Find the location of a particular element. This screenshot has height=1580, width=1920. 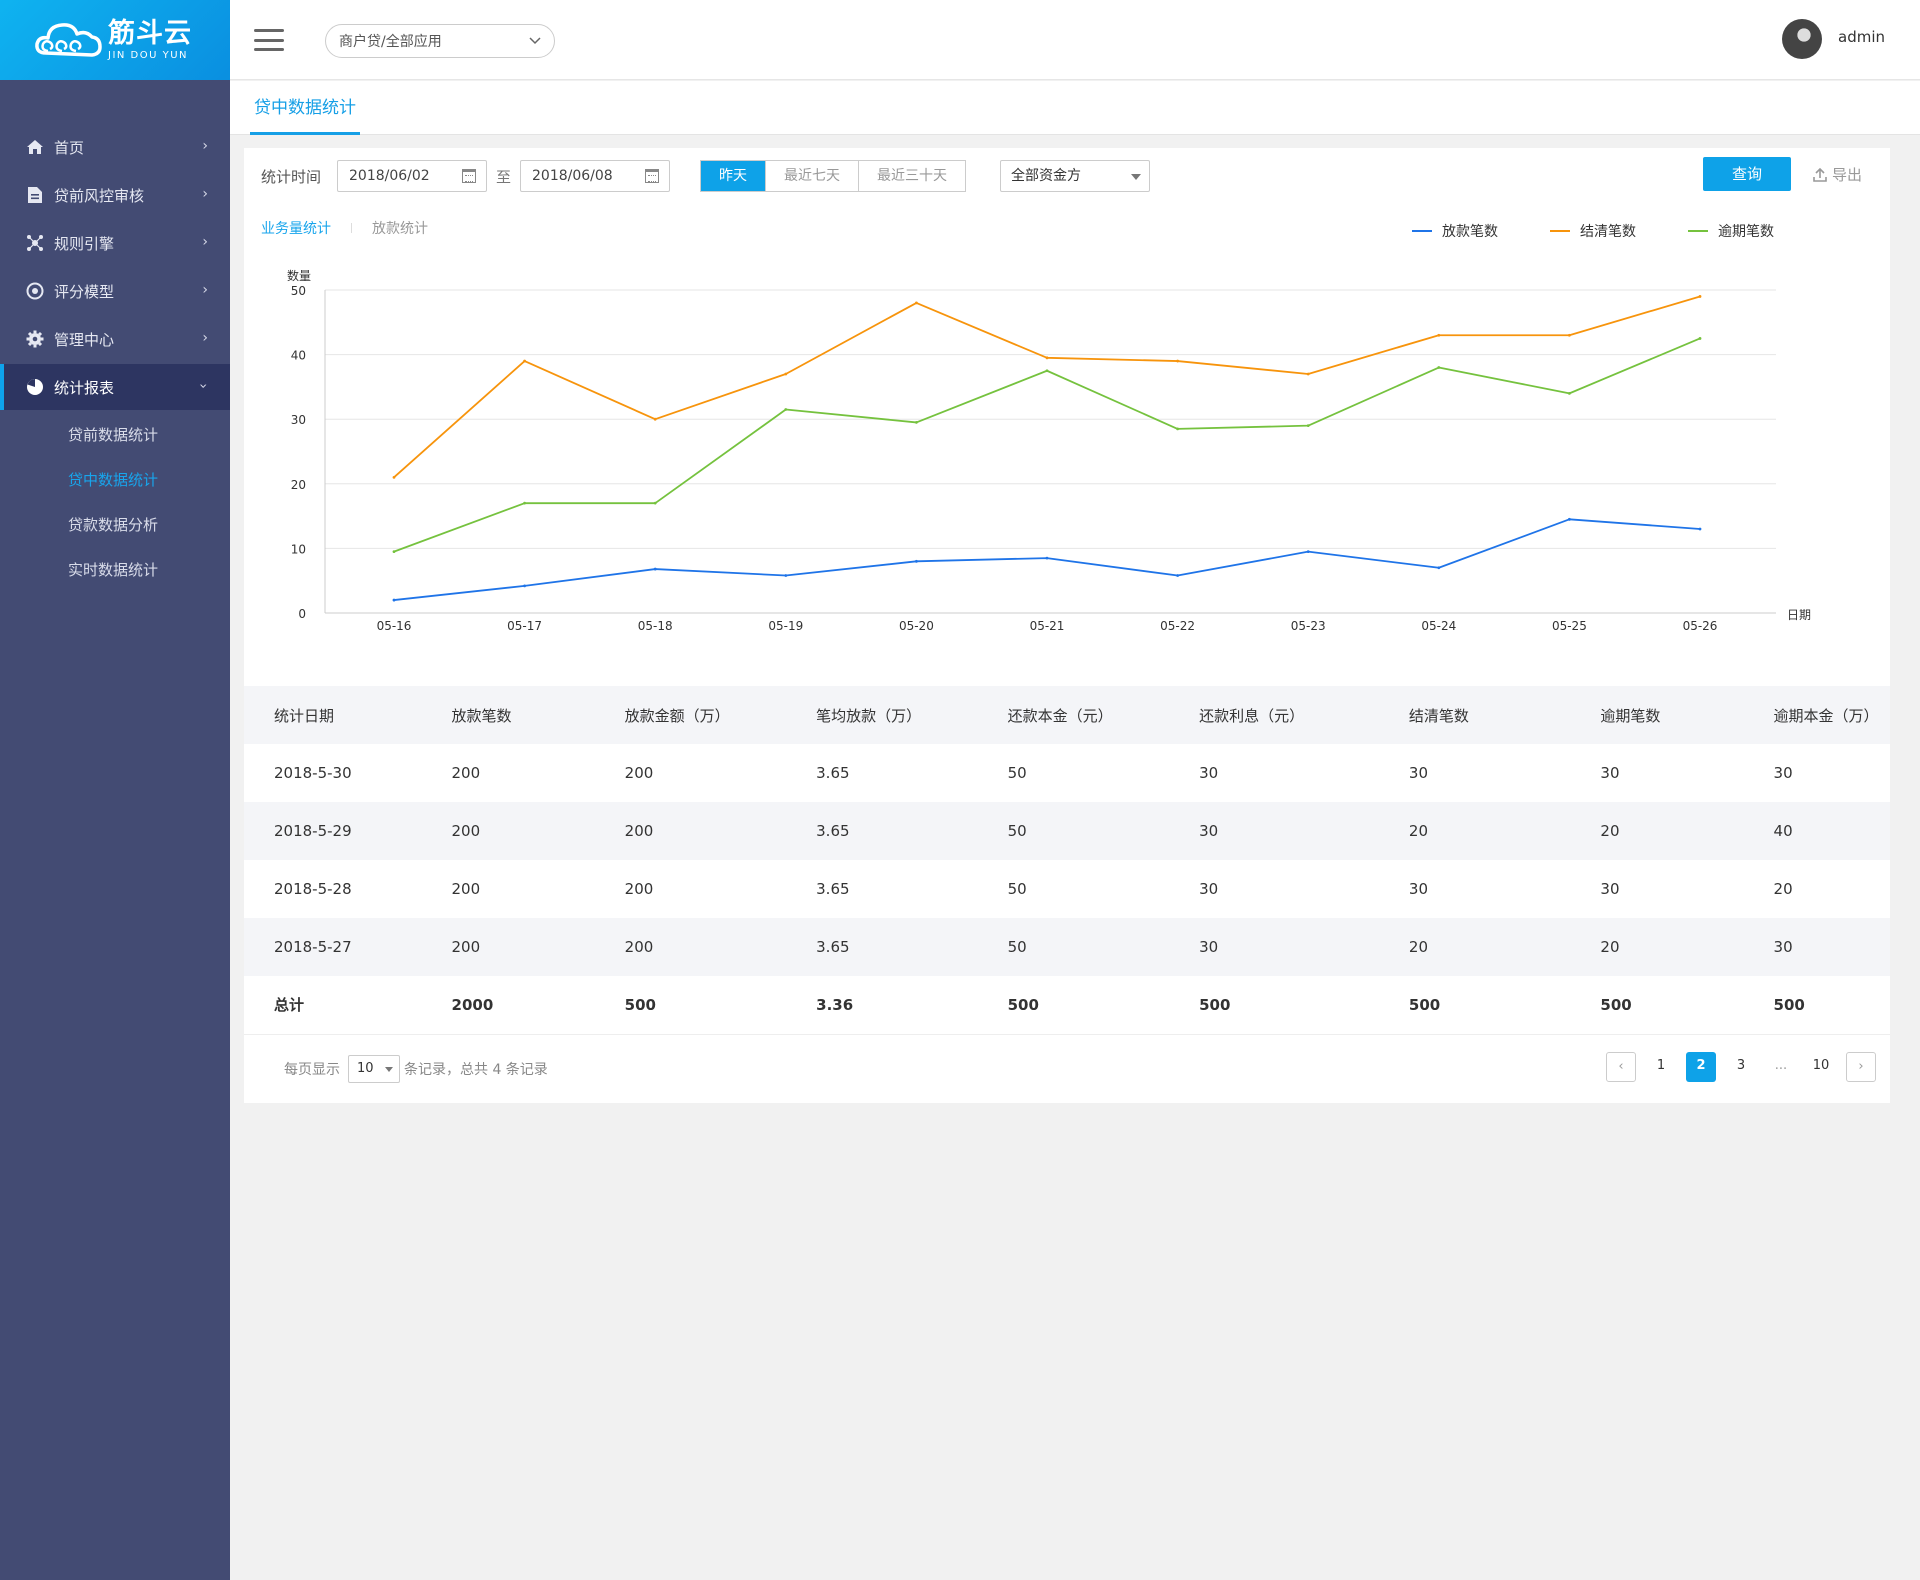

table-total-cell: 3.36 is located at coordinates (835, 1004).